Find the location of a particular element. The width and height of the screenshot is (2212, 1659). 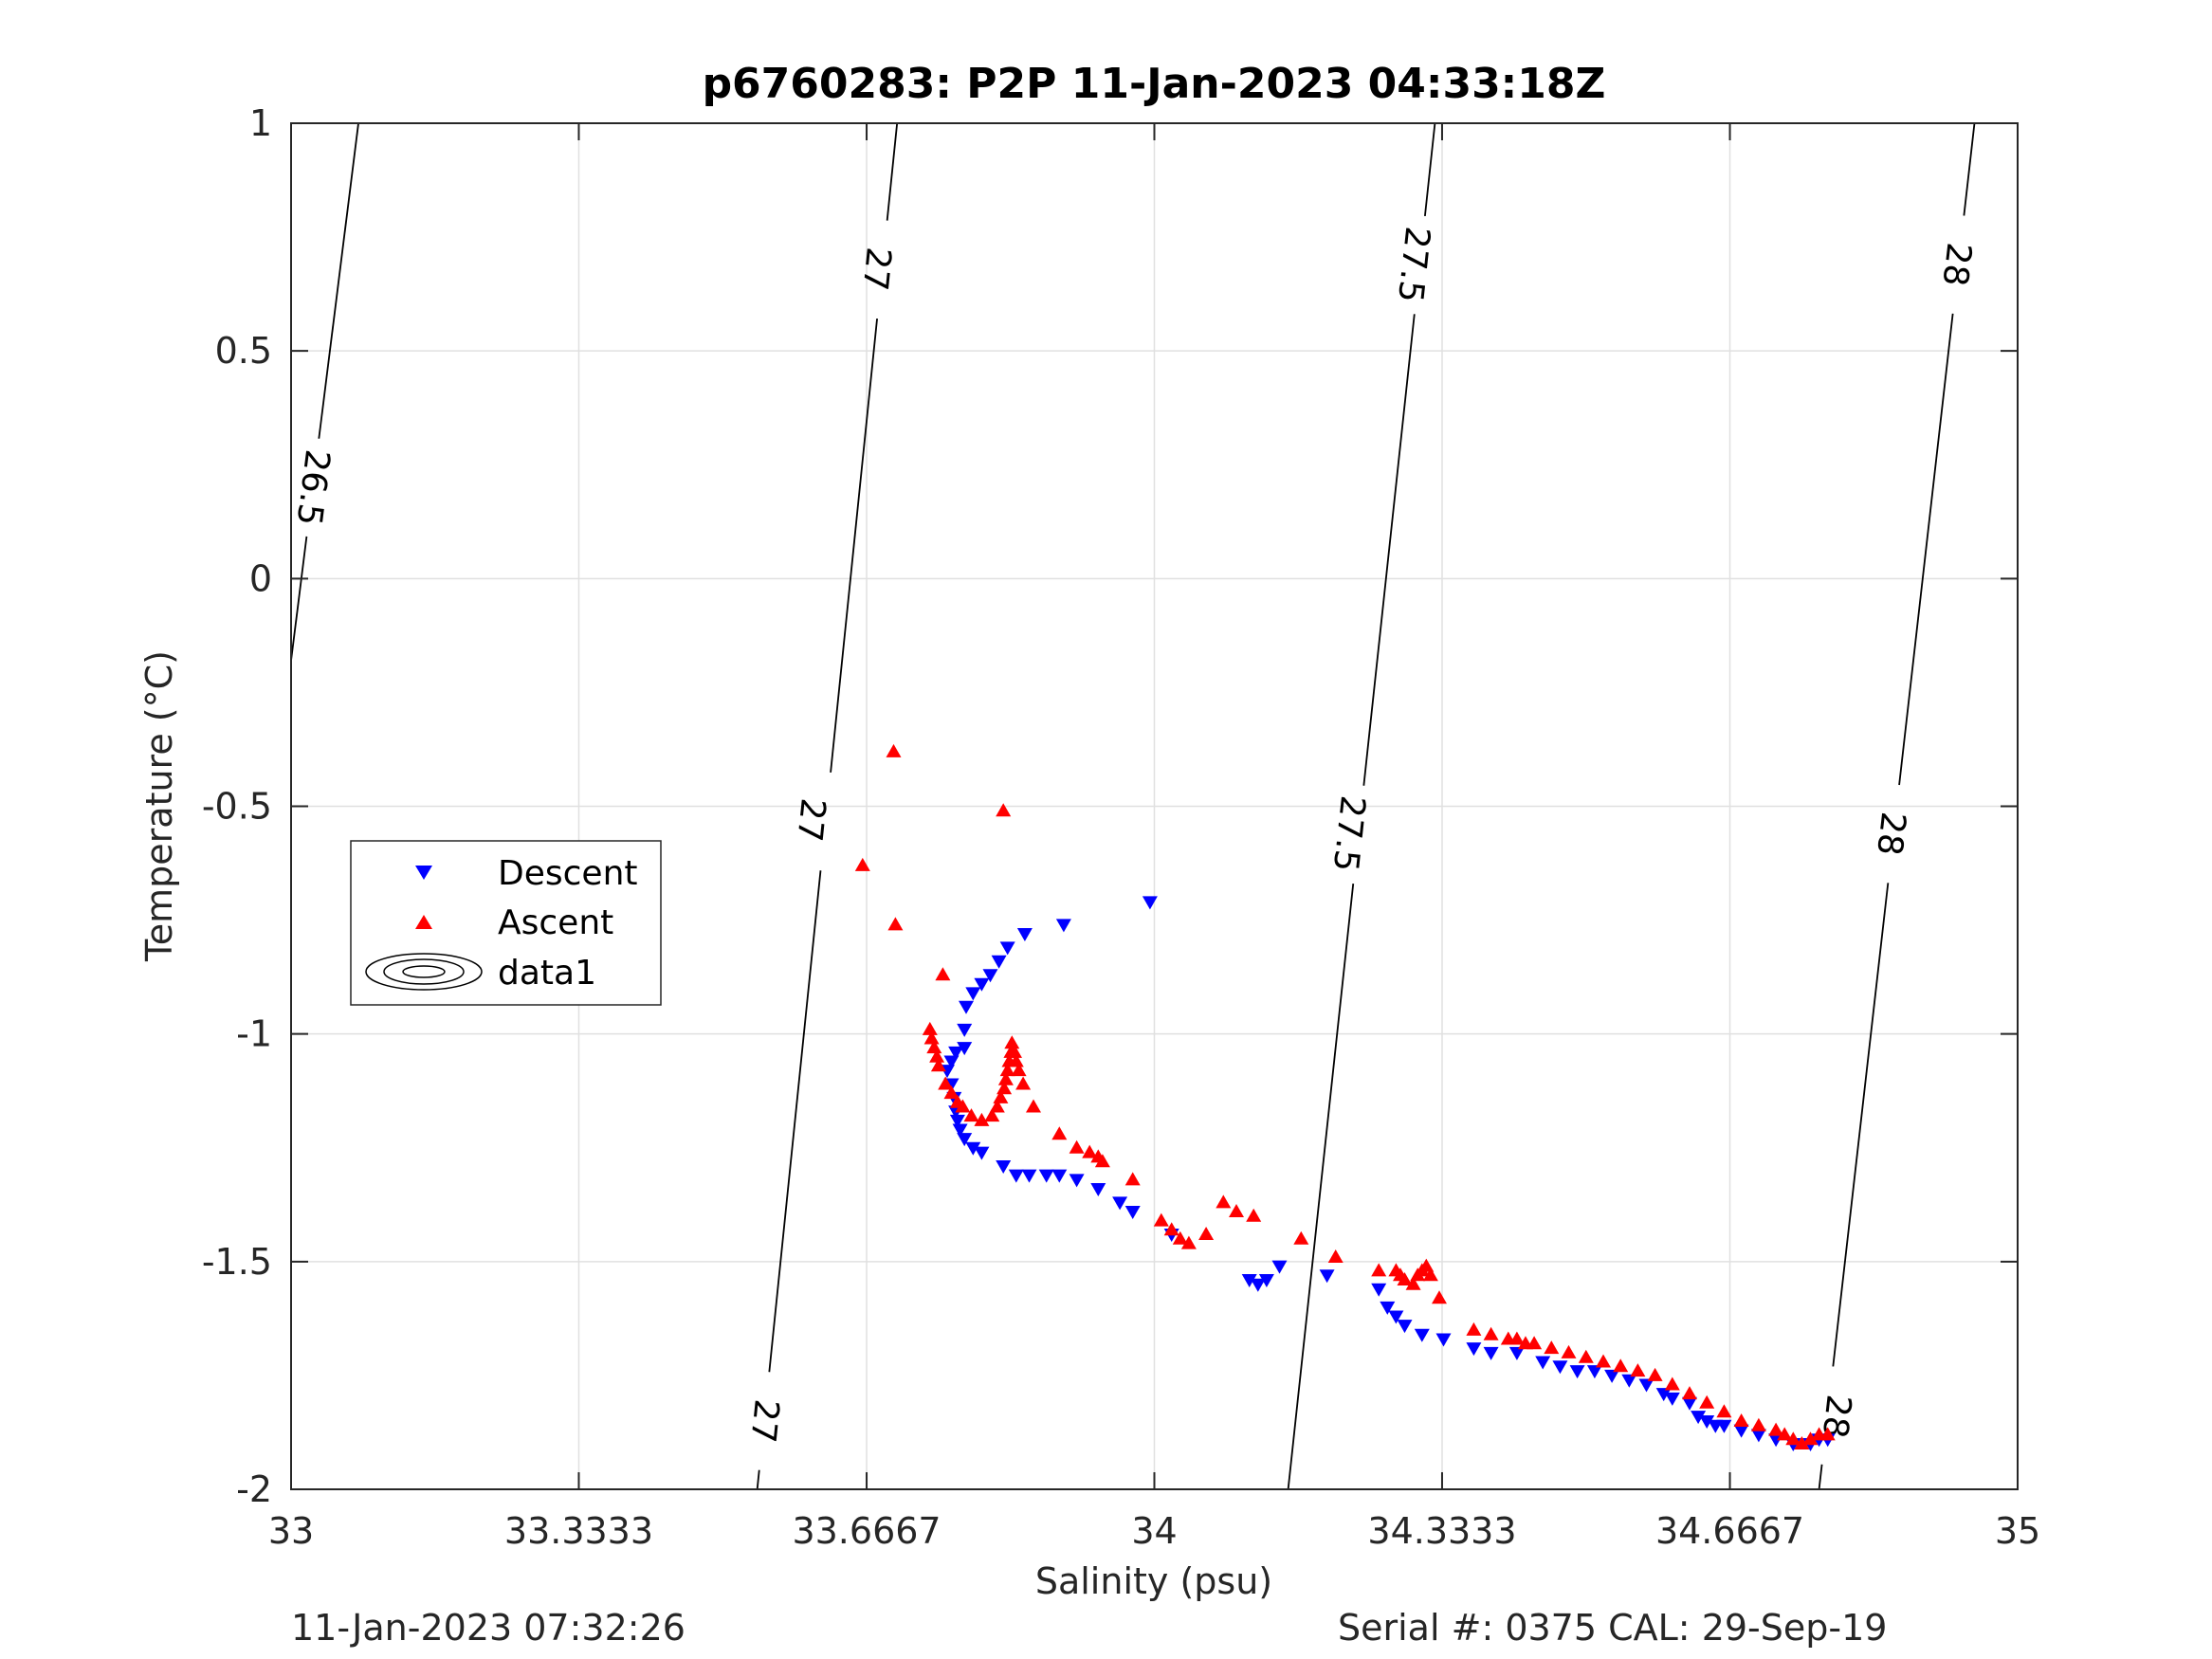

isopycnal-label: 28 is located at coordinates (1890, 833).